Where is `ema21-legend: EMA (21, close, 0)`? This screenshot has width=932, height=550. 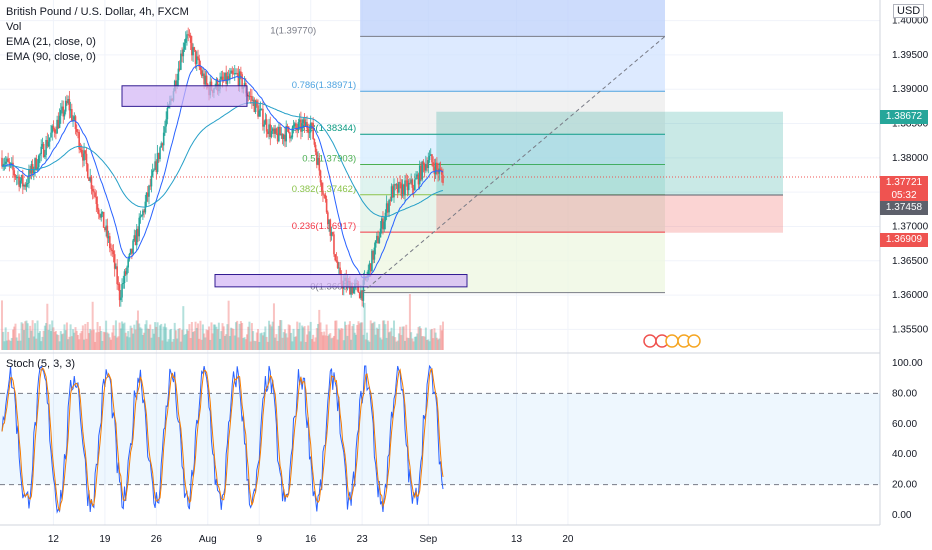
ema21-legend: EMA (21, close, 0) is located at coordinates (51, 42).